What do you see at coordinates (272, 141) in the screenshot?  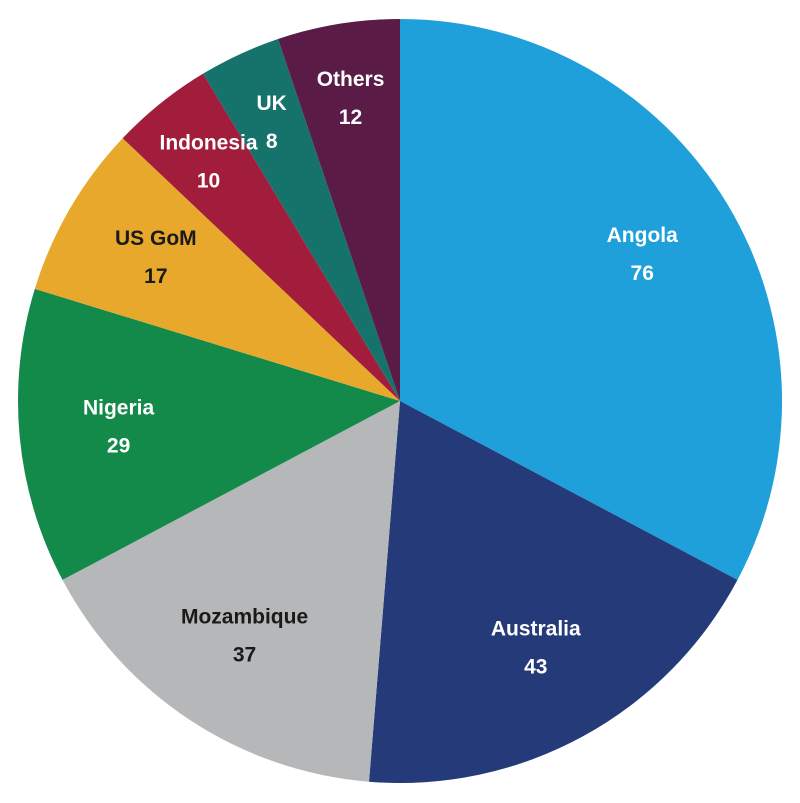 I see `slice-value: 8` at bounding box center [272, 141].